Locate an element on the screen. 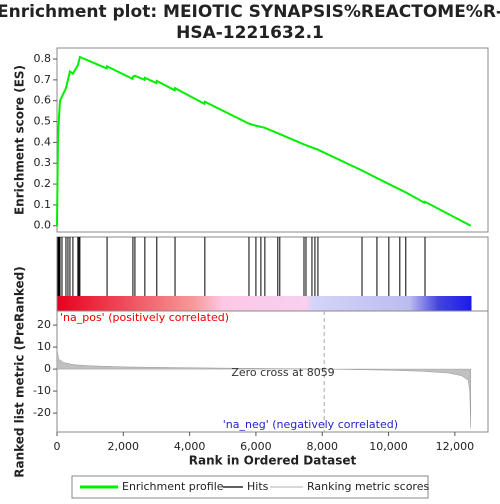 This screenshot has width=500, height=504. legend-label: Enrichment profile is located at coordinates (173, 486).